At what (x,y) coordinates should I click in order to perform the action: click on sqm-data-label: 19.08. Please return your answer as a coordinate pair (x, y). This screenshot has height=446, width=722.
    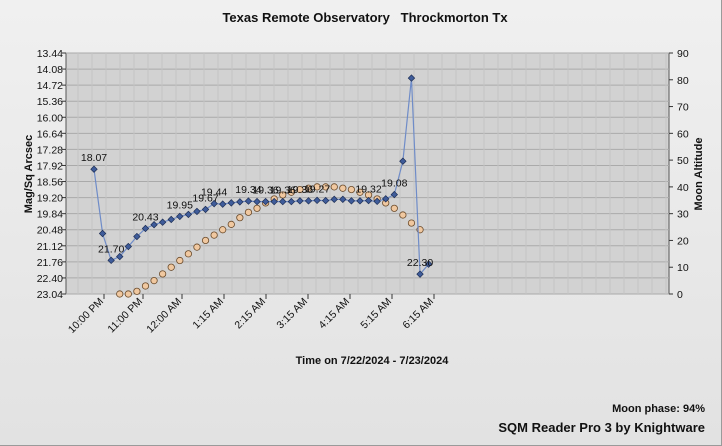
    Looking at the image, I should click on (394, 184).